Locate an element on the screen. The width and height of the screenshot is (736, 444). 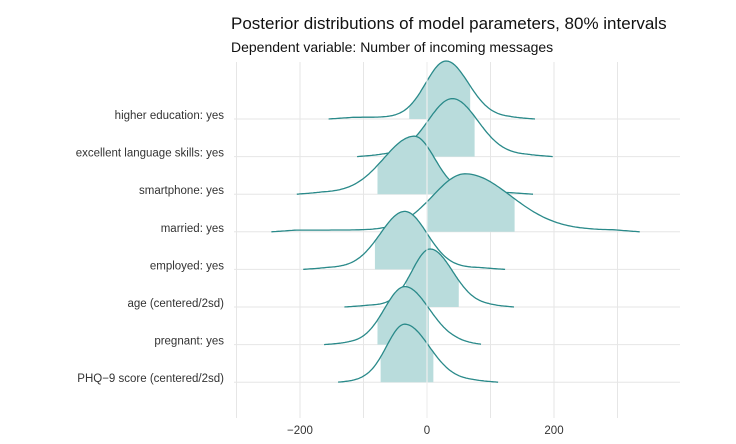
x-tick-label: −200 is located at coordinates (300, 431).